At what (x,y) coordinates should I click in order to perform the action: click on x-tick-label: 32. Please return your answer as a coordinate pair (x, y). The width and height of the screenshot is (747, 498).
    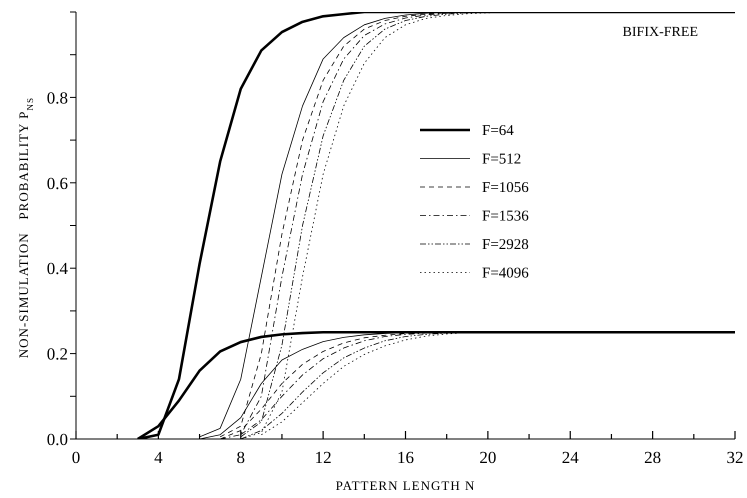
    Looking at the image, I should click on (735, 457).